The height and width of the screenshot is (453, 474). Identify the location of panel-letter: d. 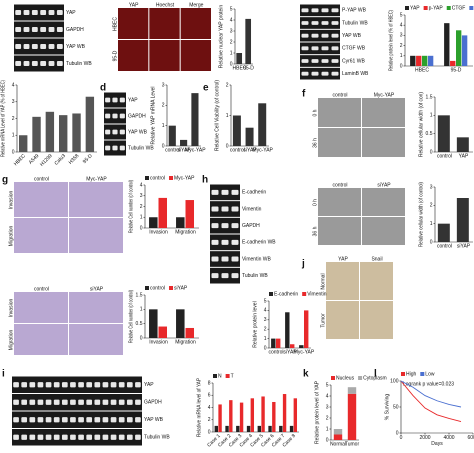
(103, 88).